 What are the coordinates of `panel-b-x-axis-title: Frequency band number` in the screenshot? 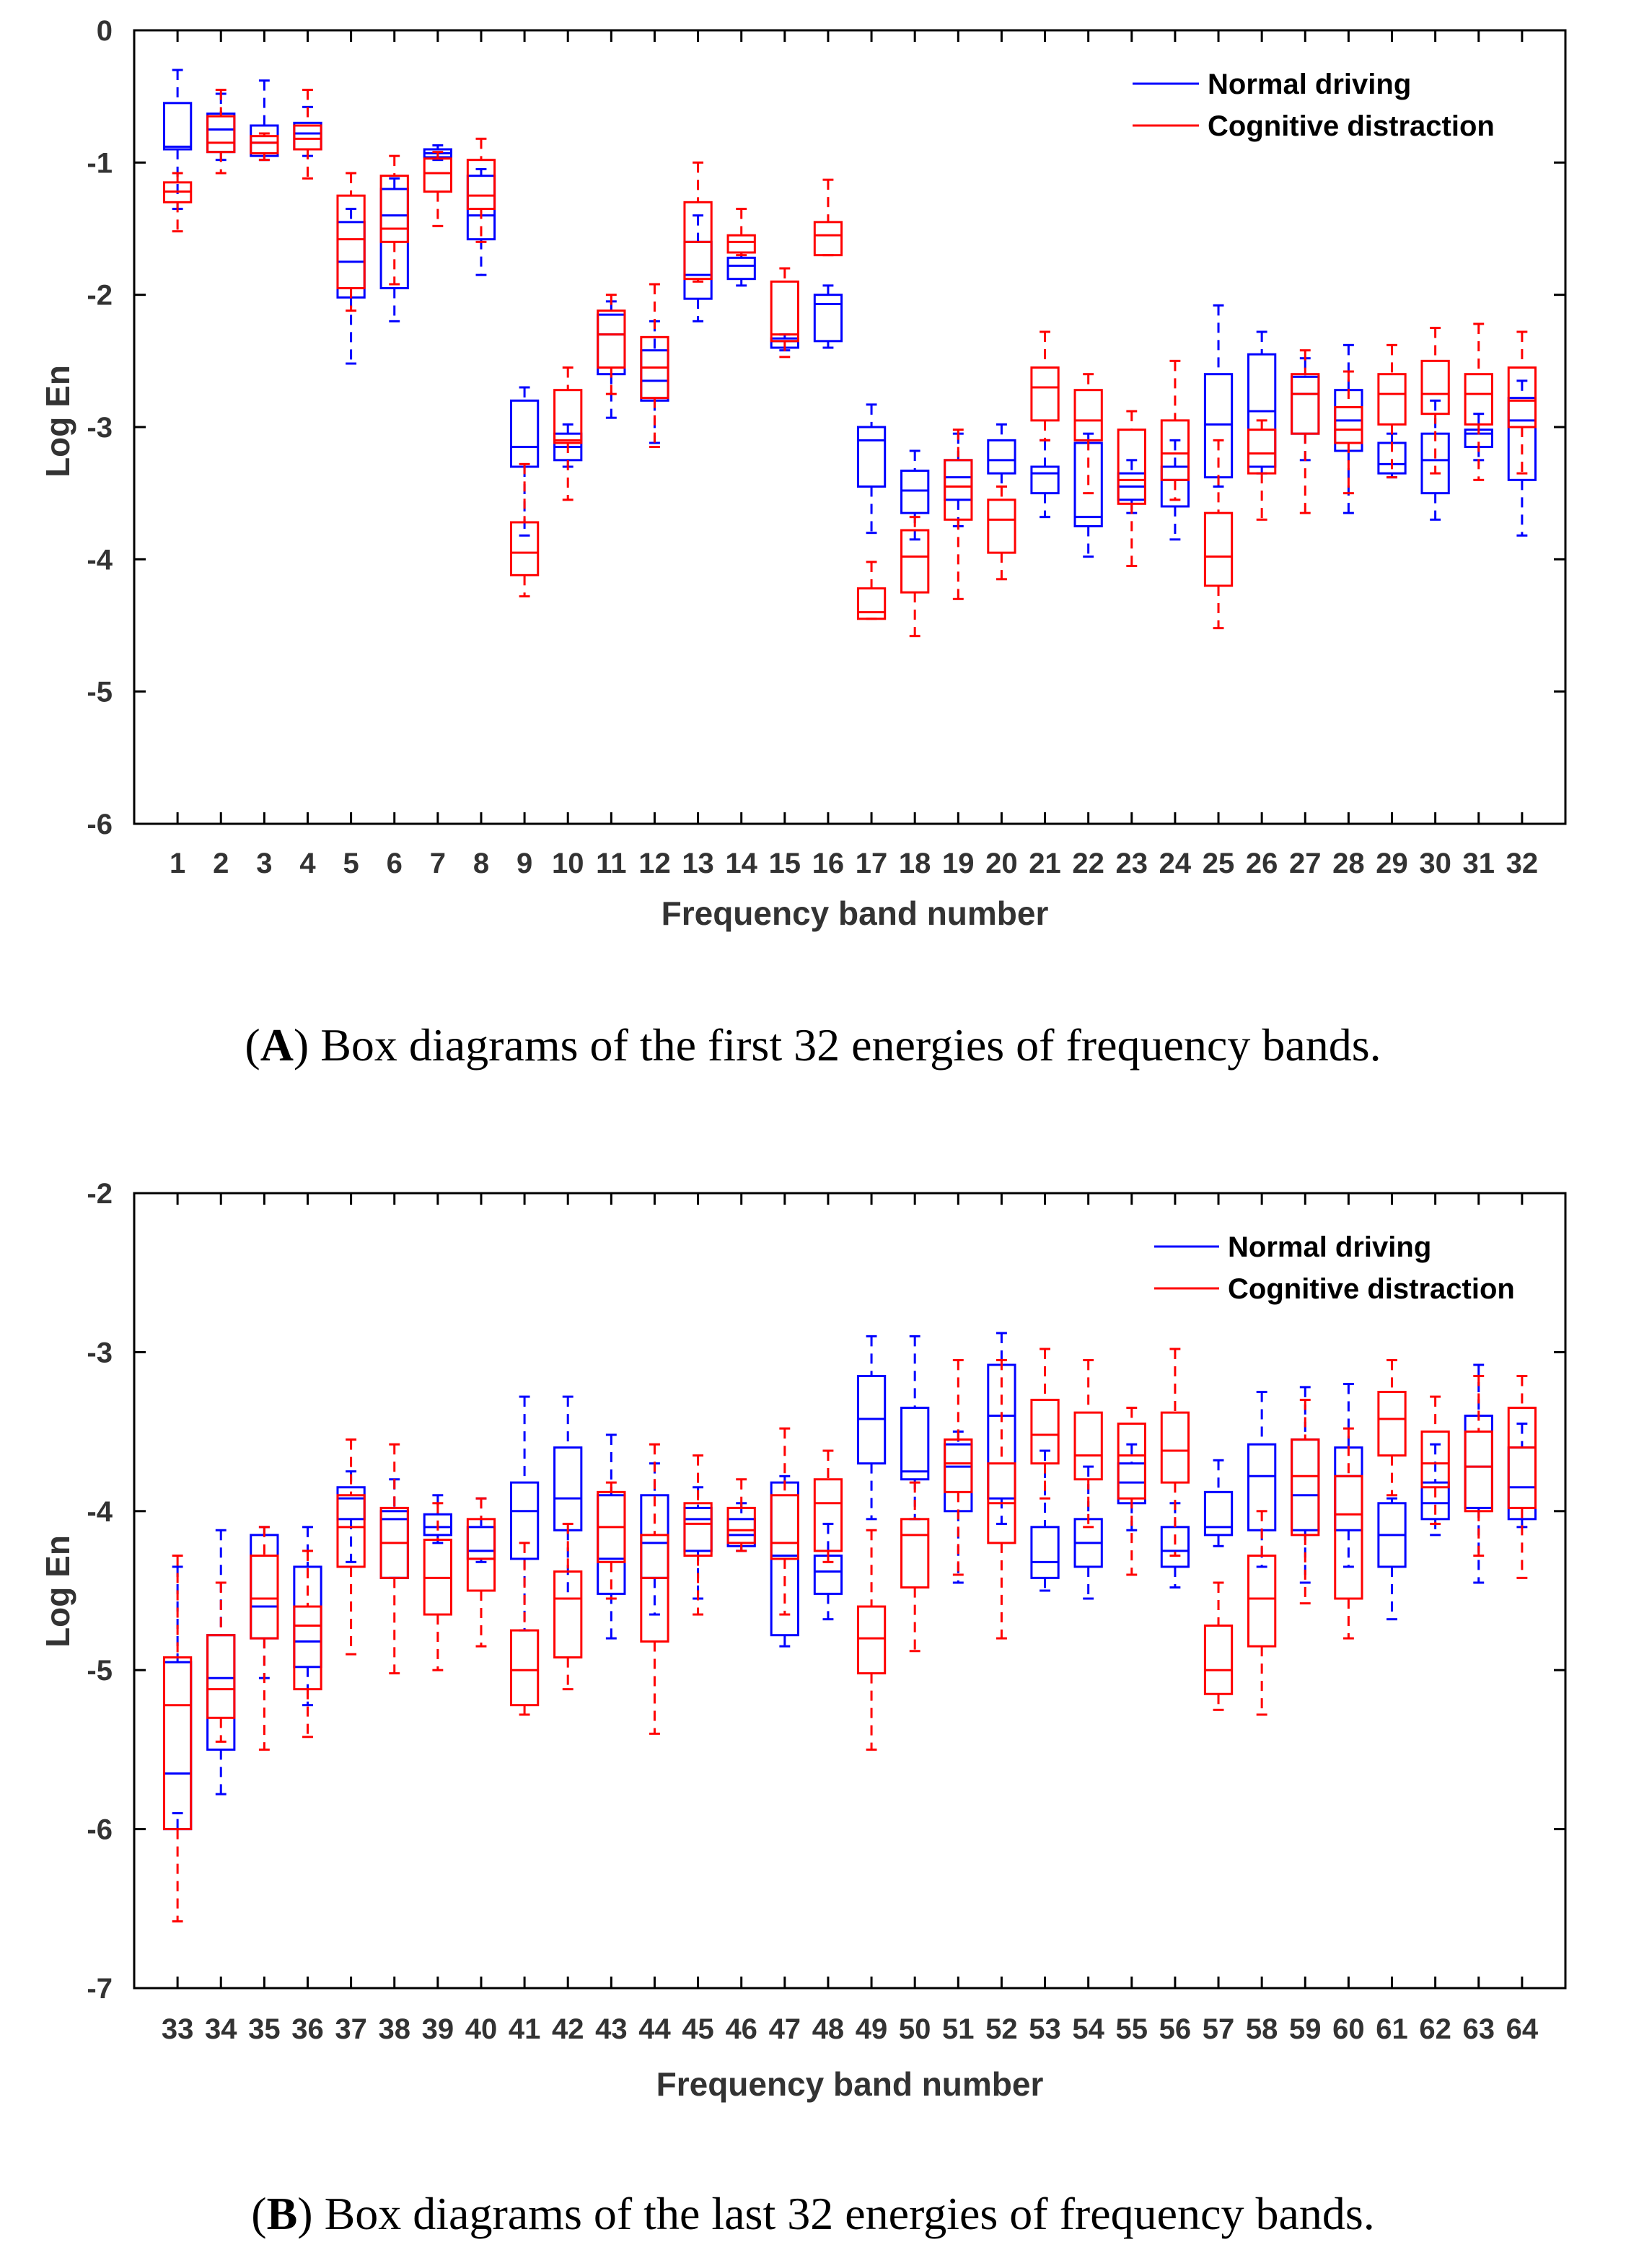 It's located at (850, 2084).